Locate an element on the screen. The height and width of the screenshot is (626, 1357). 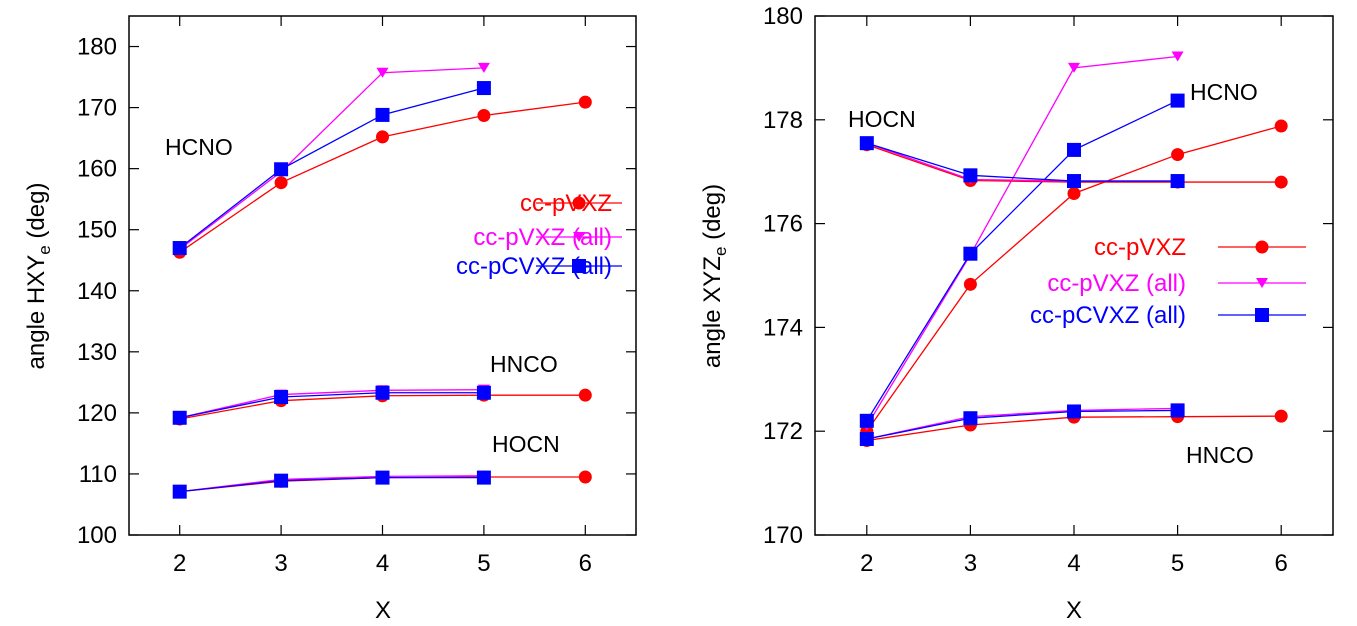
y-tick-label: 110 is located at coordinates (98, 474).